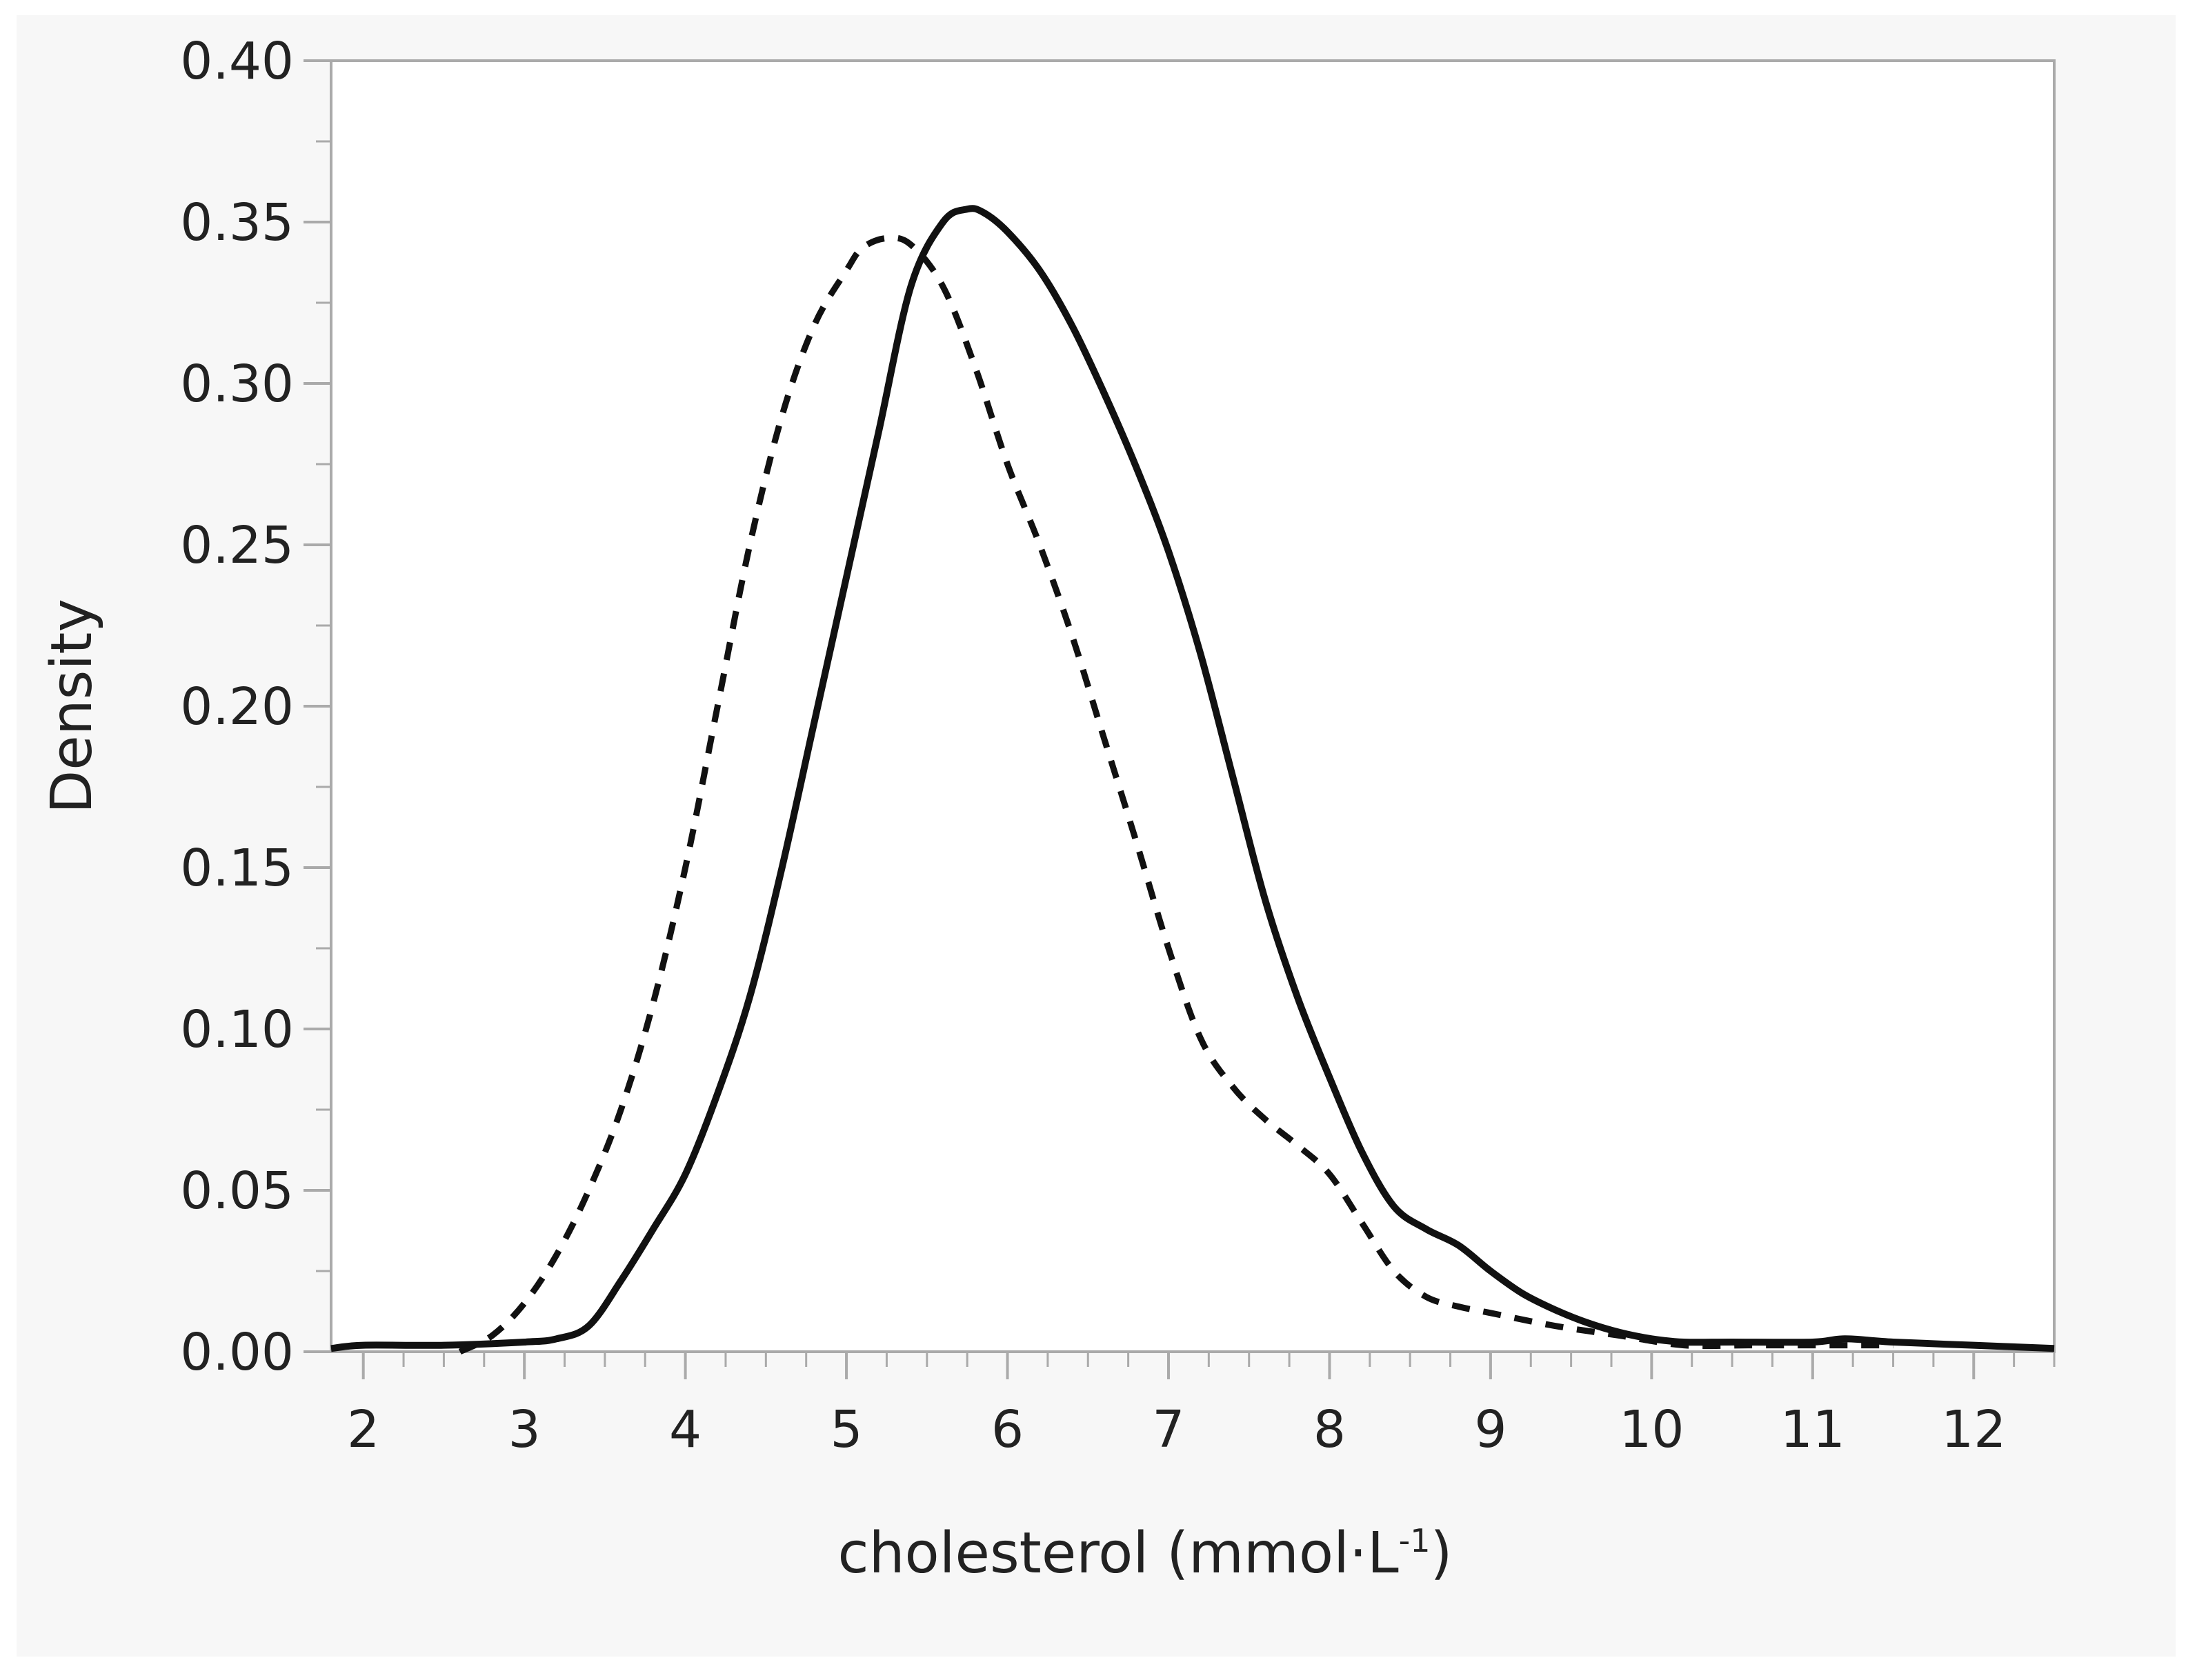  What do you see at coordinates (525, 1430) in the screenshot?
I see `x-tick-label: 3` at bounding box center [525, 1430].